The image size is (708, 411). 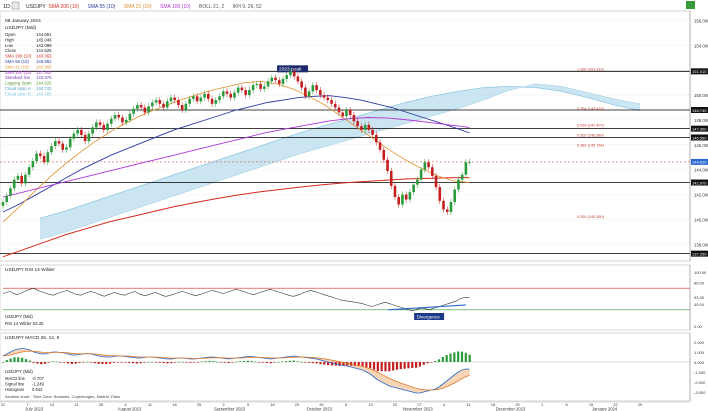 What do you see at coordinates (699, 128) in the screenshot?
I see `level-price-label: 147.300` at bounding box center [699, 128].